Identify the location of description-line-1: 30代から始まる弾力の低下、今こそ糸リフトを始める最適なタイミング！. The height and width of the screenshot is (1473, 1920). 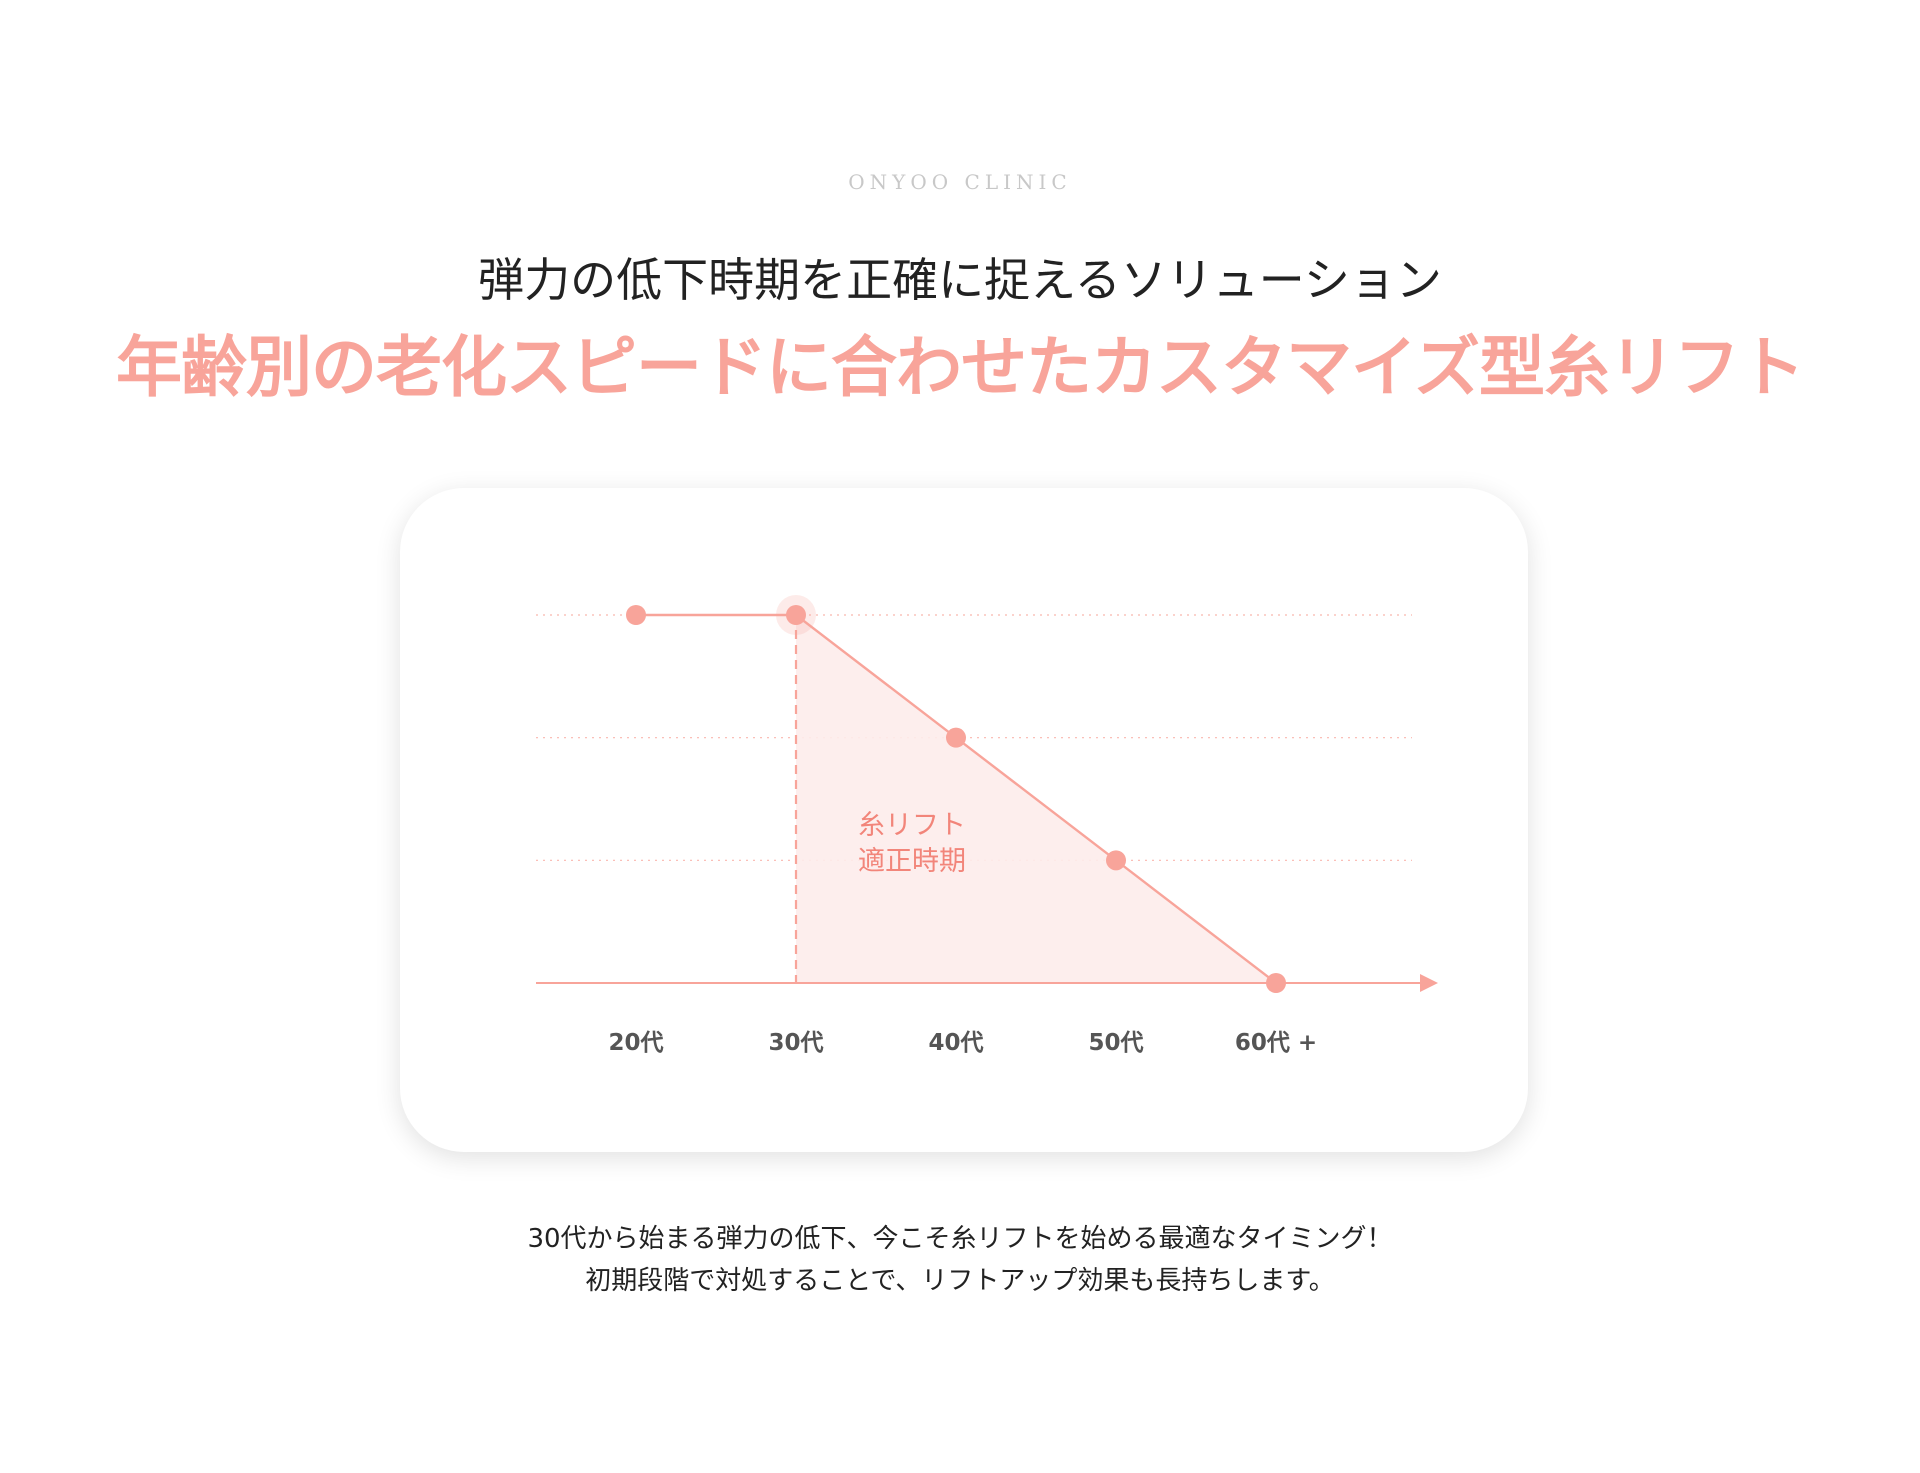
(960, 1239).